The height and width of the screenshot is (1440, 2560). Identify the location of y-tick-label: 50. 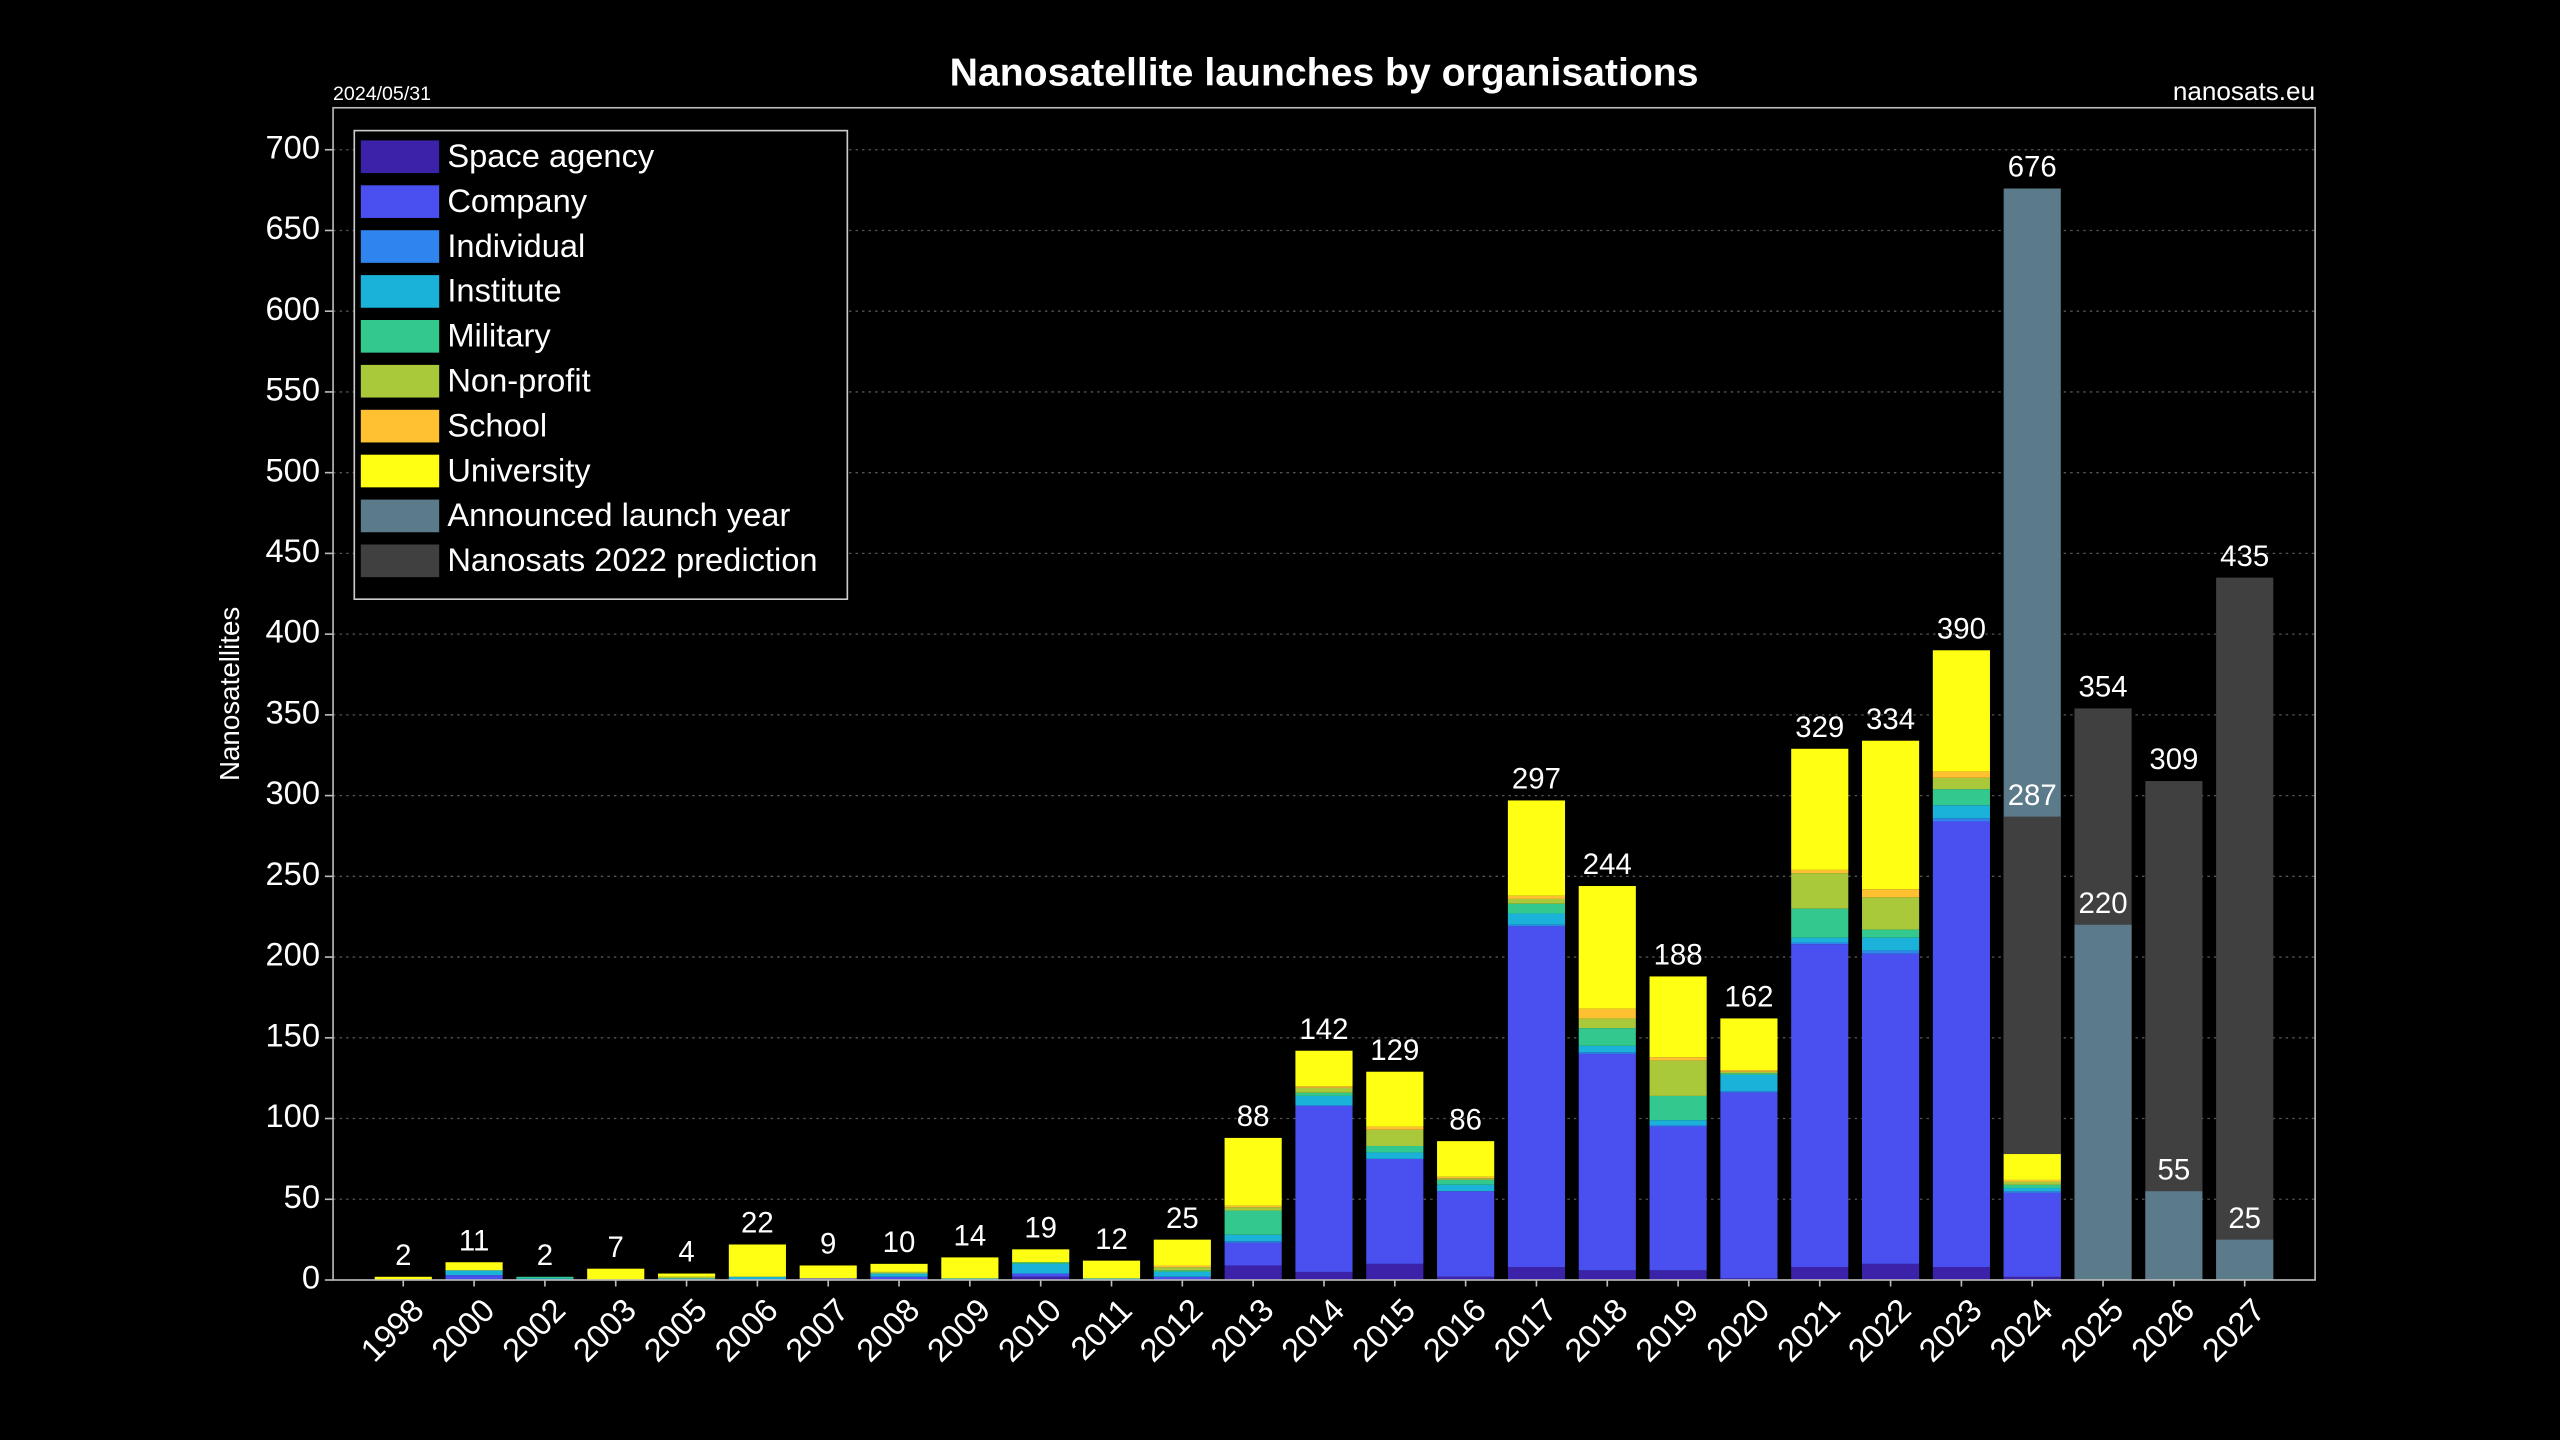
(302, 1196).